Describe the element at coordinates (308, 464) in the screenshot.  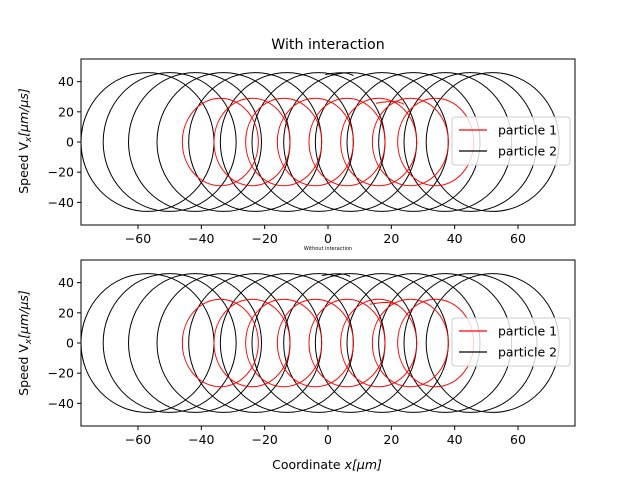
I see `x-axis-label-main: Coordinate` at that location.